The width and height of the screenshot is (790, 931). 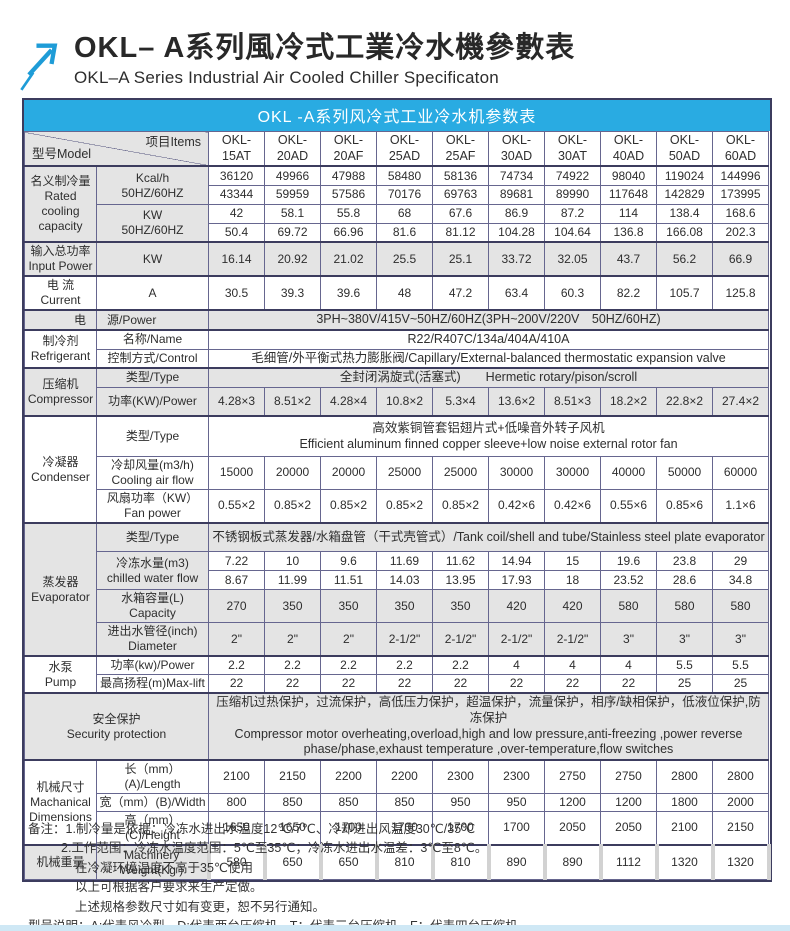 I want to click on value-cell: 13.6×2, so click(x=516, y=401).